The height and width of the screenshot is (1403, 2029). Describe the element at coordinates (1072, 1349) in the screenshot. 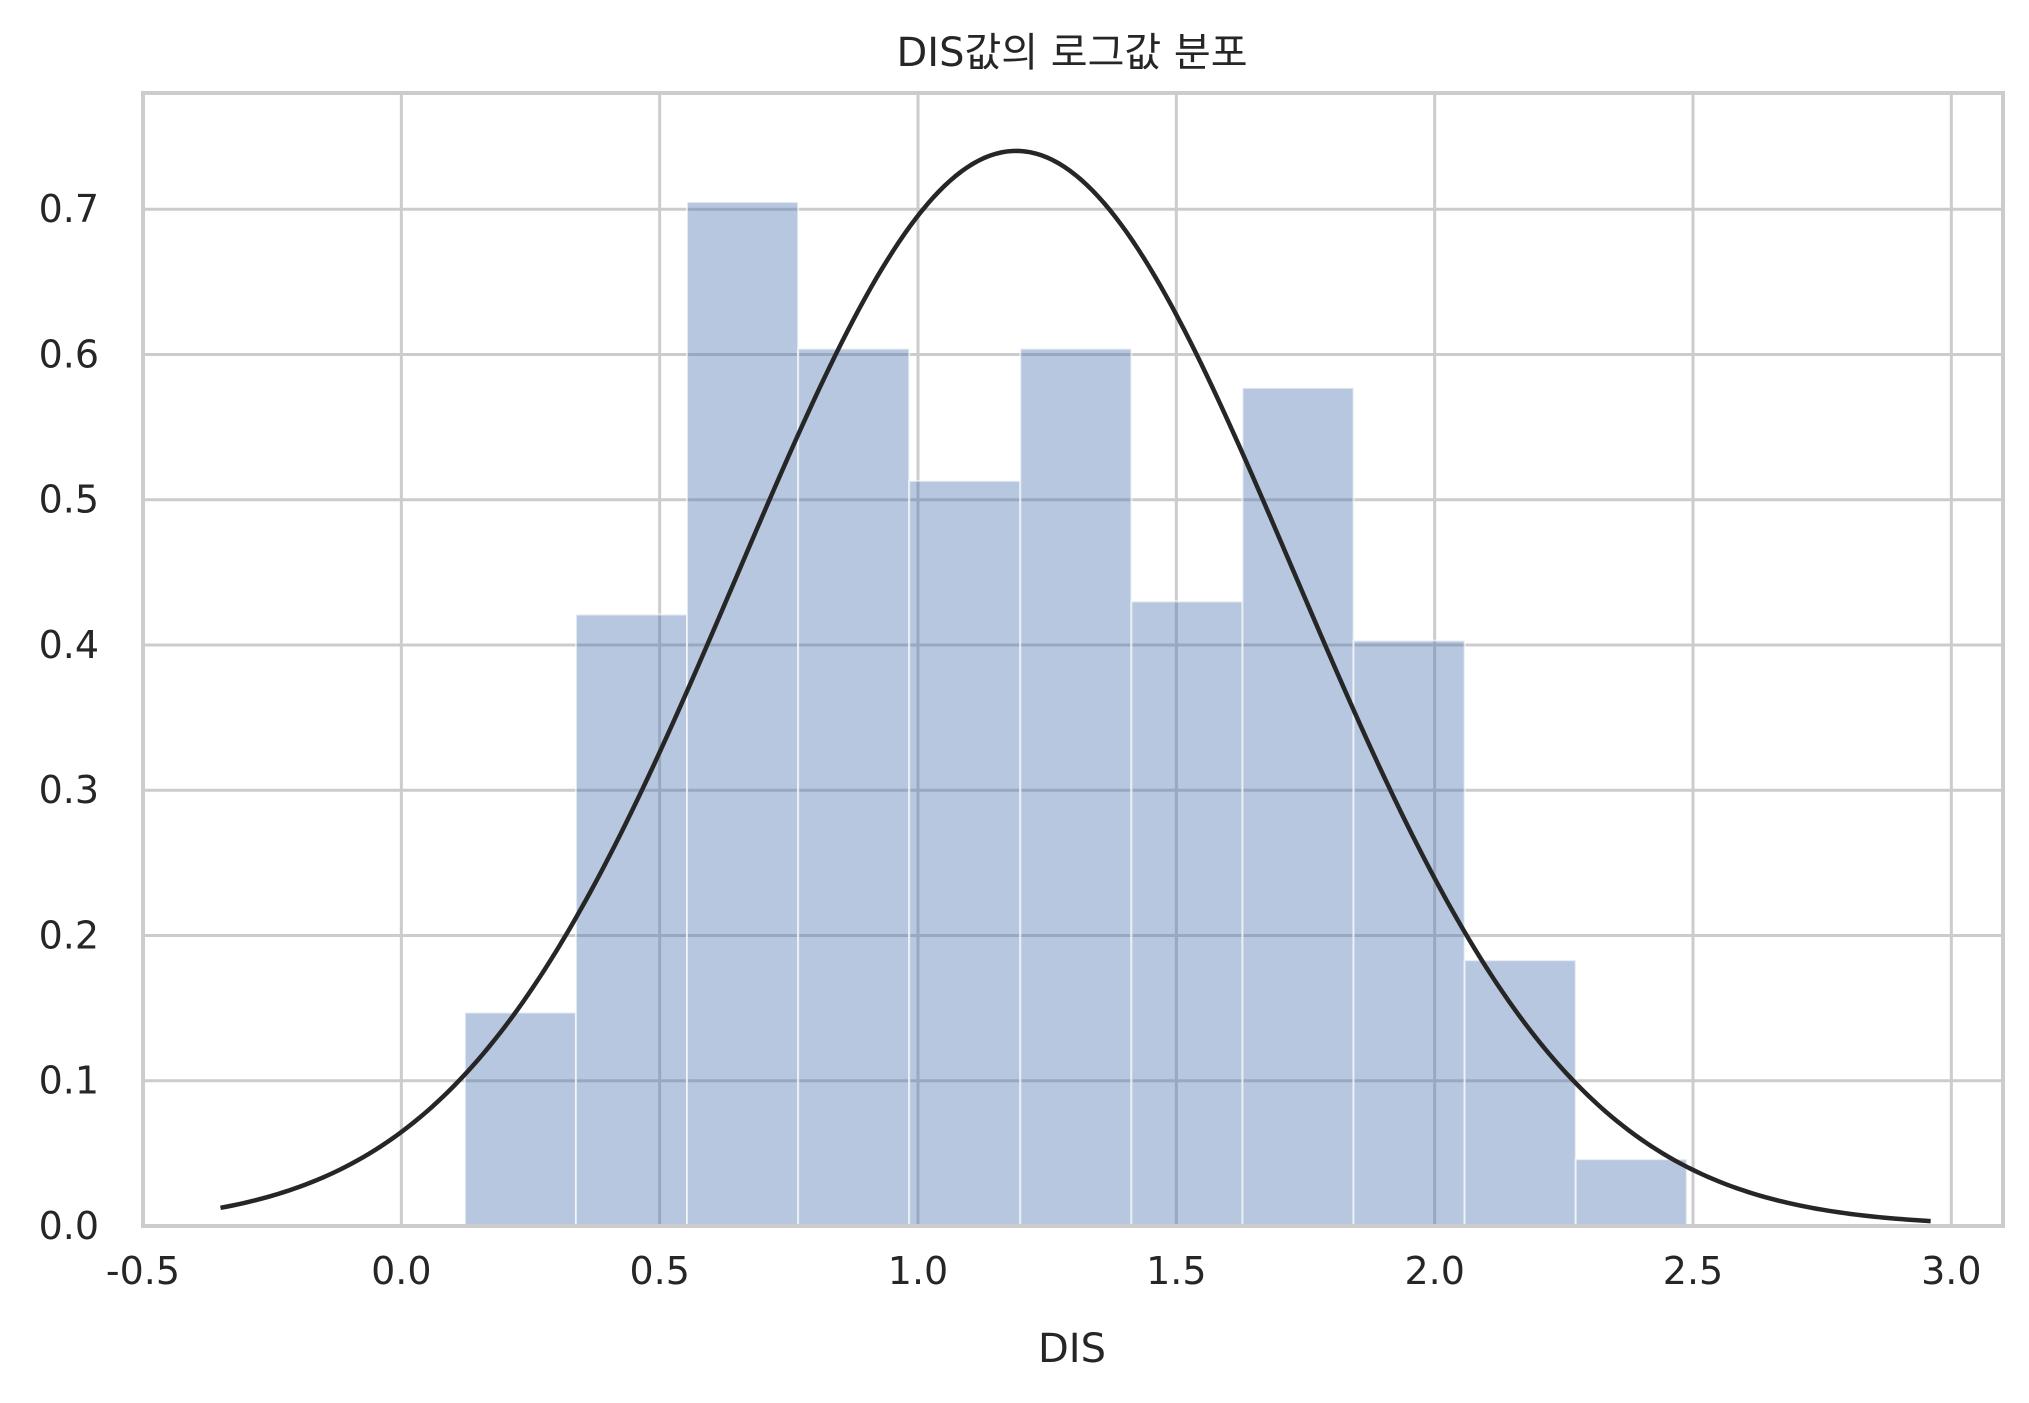

I see `x-axis-label: DIS` at that location.